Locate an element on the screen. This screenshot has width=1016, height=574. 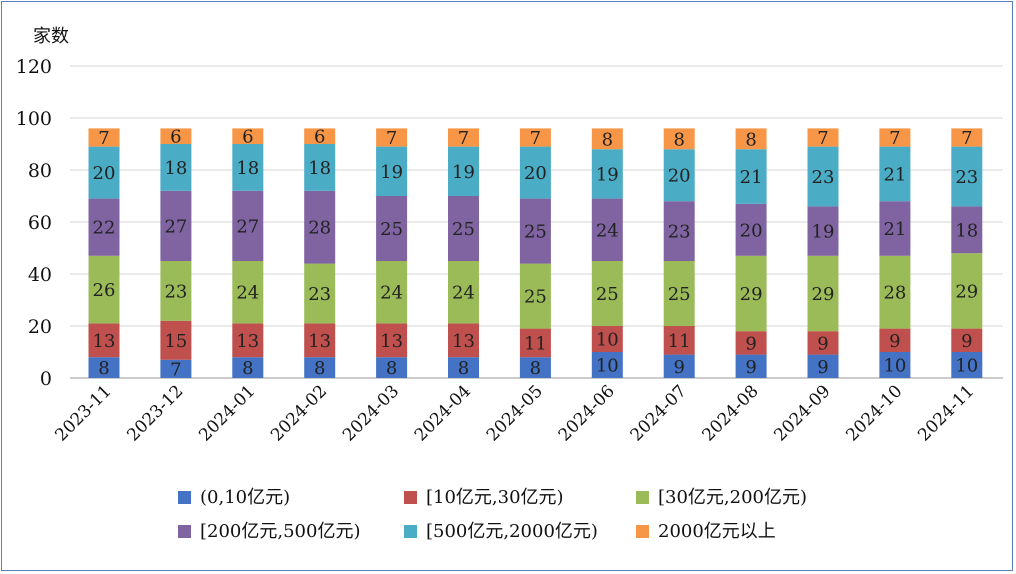
x-tick-label: 2024-09 is located at coordinates (802, 413).